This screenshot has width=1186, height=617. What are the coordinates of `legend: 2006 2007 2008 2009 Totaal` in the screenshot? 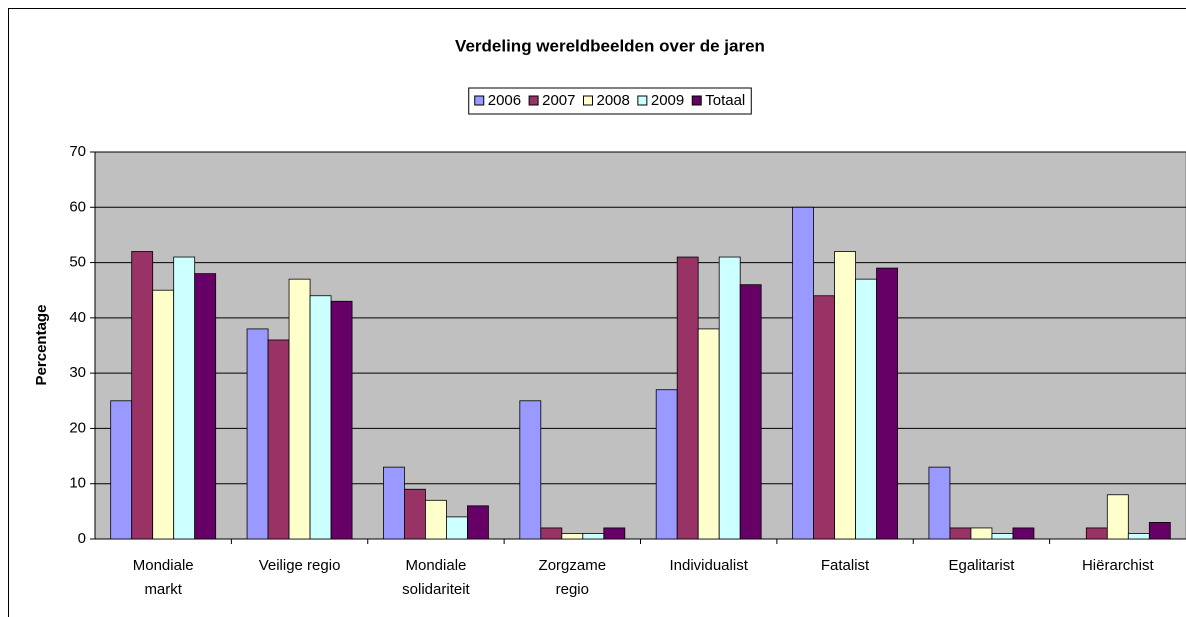 It's located at (609, 100).